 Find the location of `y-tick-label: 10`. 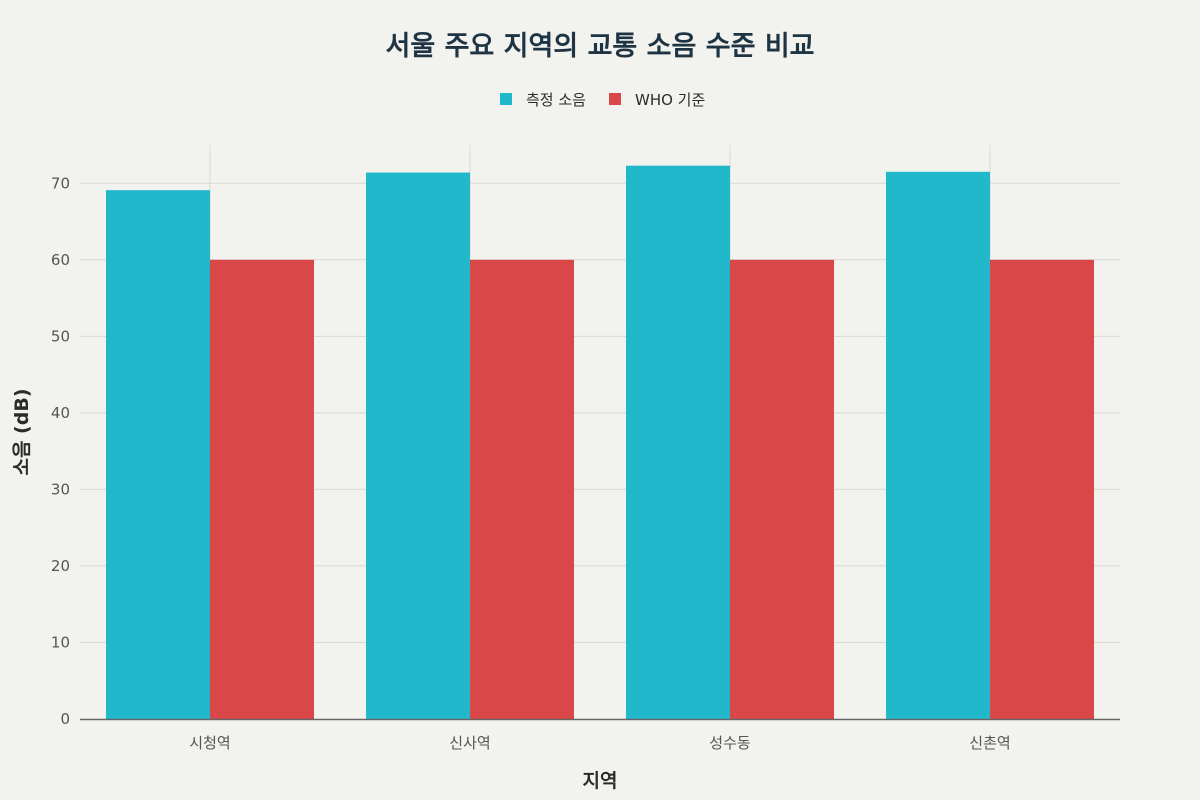

y-tick-label: 10 is located at coordinates (60, 642).